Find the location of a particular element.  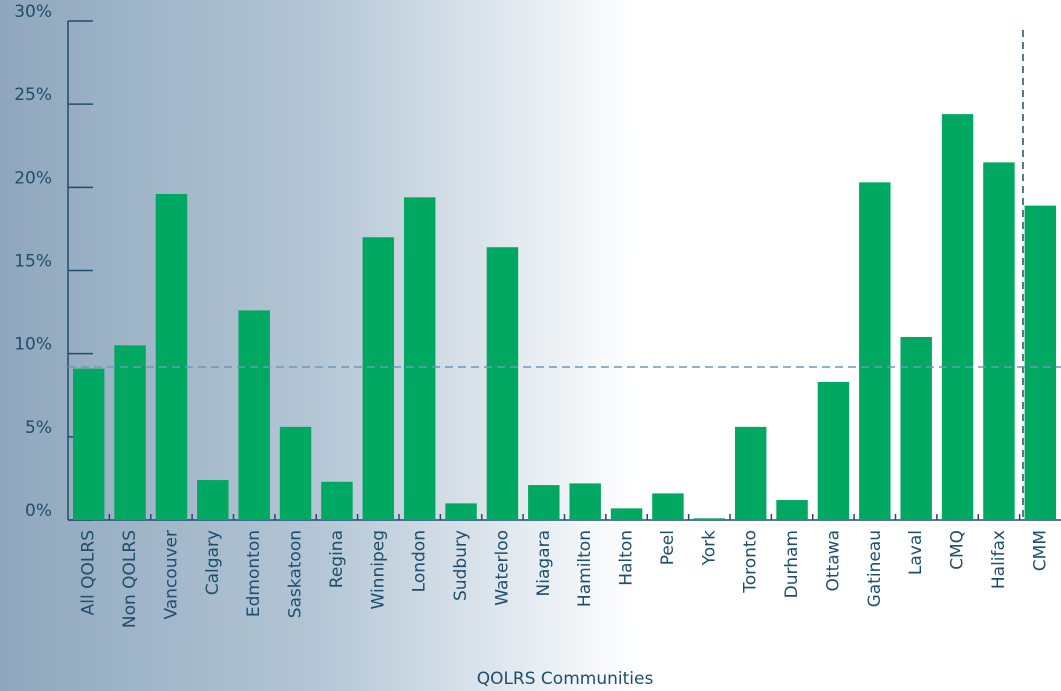

x-tick-label: Waterloo is located at coordinates (502, 568).